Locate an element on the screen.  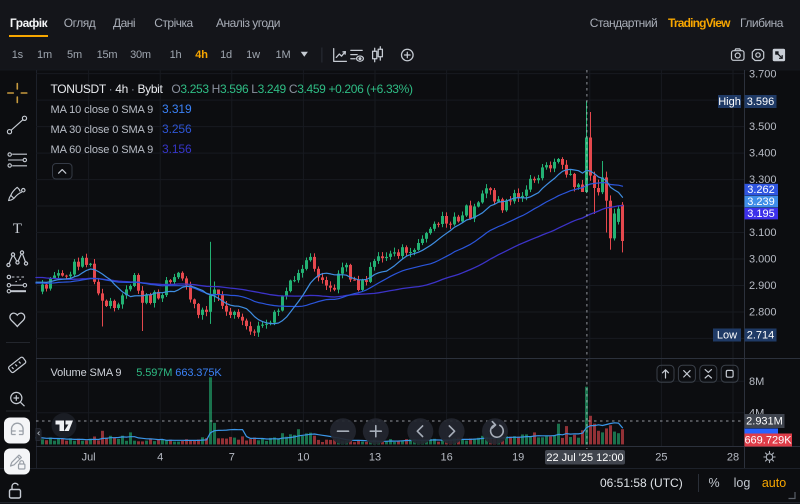
svg-text: 669.729K is located at coordinates (768, 440).